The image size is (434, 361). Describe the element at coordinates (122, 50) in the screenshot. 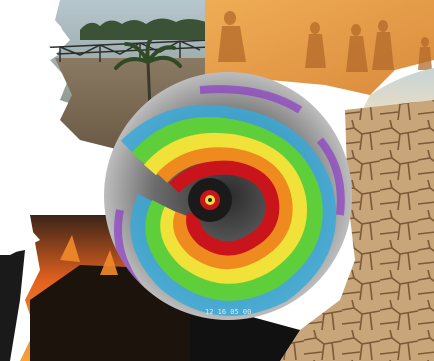

I see `bridge` at that location.